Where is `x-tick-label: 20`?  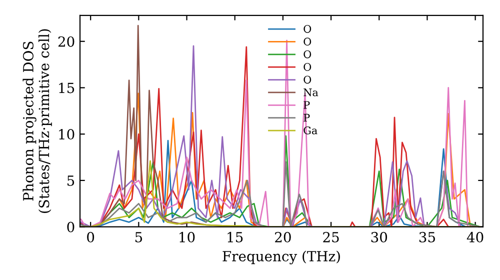
x-tick-label: 20 is located at coordinates (283, 237).